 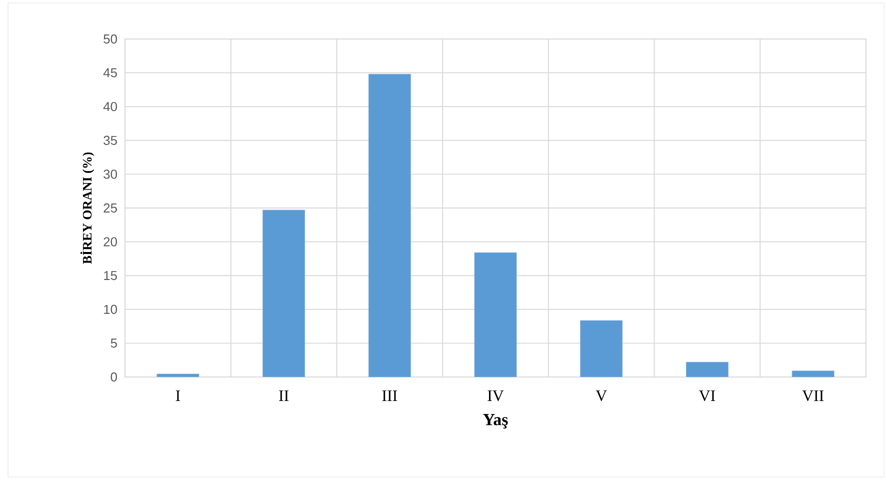 What do you see at coordinates (110, 309) in the screenshot?
I see `y-tick-label: 10` at bounding box center [110, 309].